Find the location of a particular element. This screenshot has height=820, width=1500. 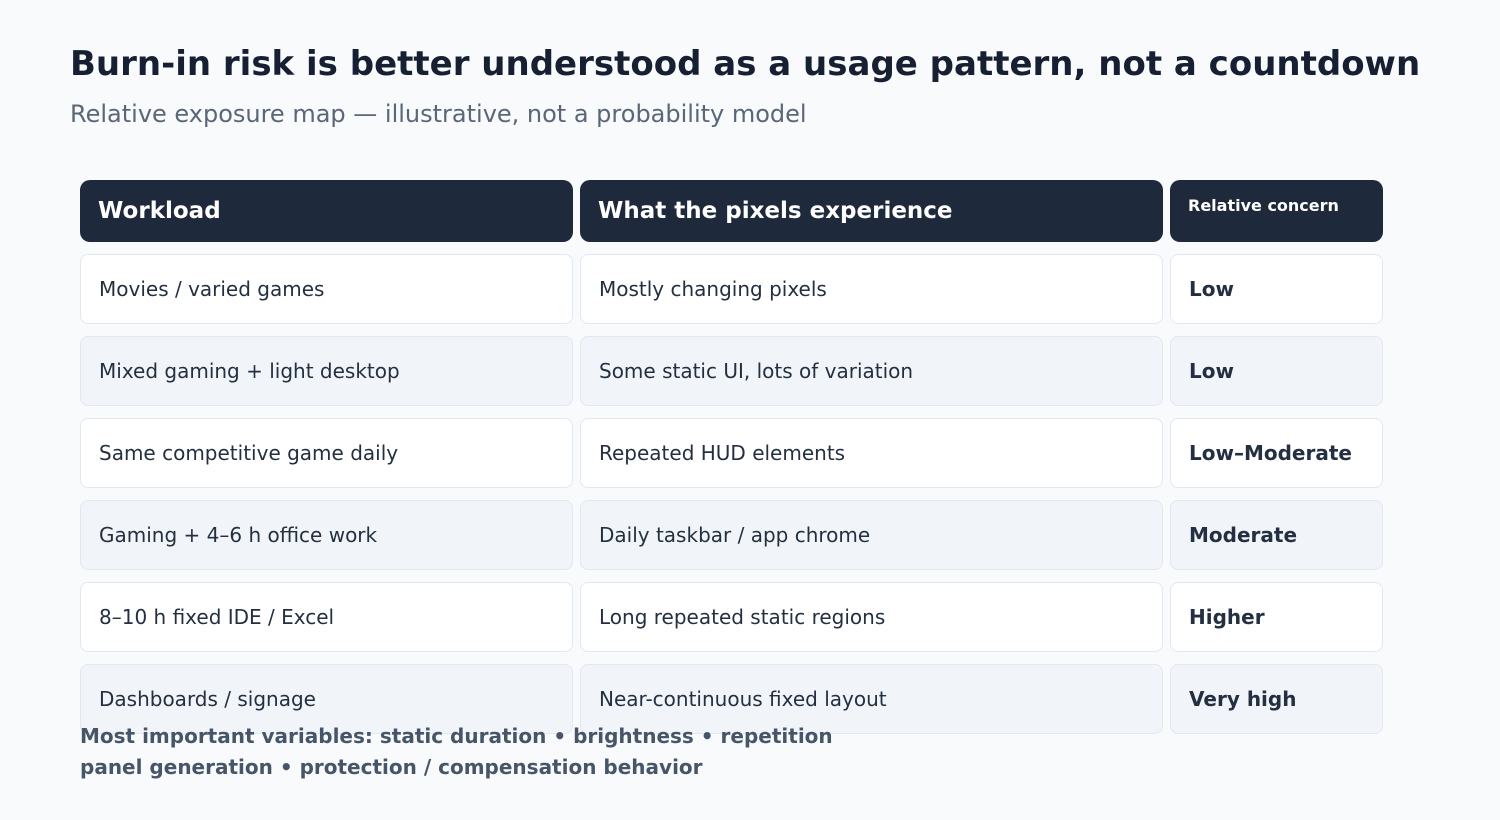

table-cell: 8–10 h fixed IDE / Excel is located at coordinates (326, 617).